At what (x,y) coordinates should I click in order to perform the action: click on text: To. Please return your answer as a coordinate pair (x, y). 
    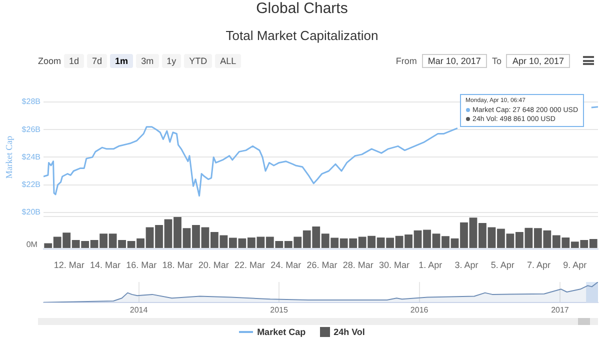
    Looking at the image, I should click on (497, 61).